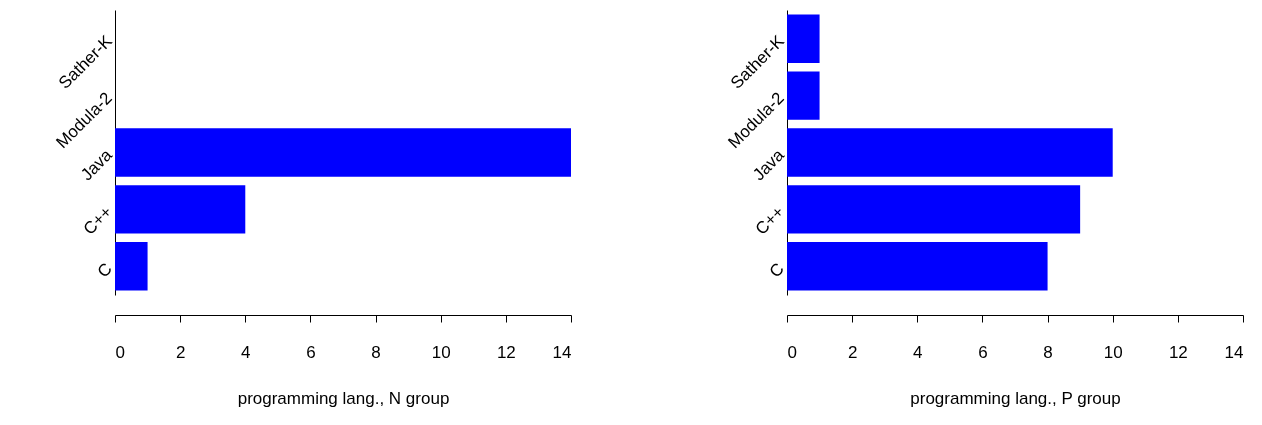 This screenshot has width=1262, height=425. Describe the element at coordinates (1015, 398) in the screenshot. I see `x-axis-title: programming lang., P group` at that location.